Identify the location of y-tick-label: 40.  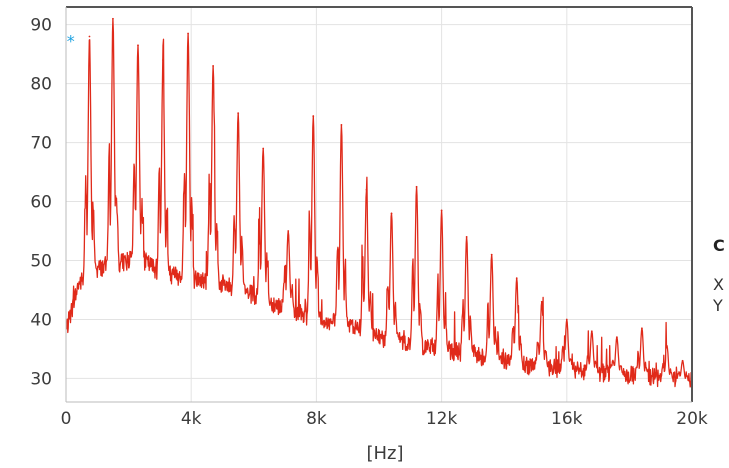
(41, 320).